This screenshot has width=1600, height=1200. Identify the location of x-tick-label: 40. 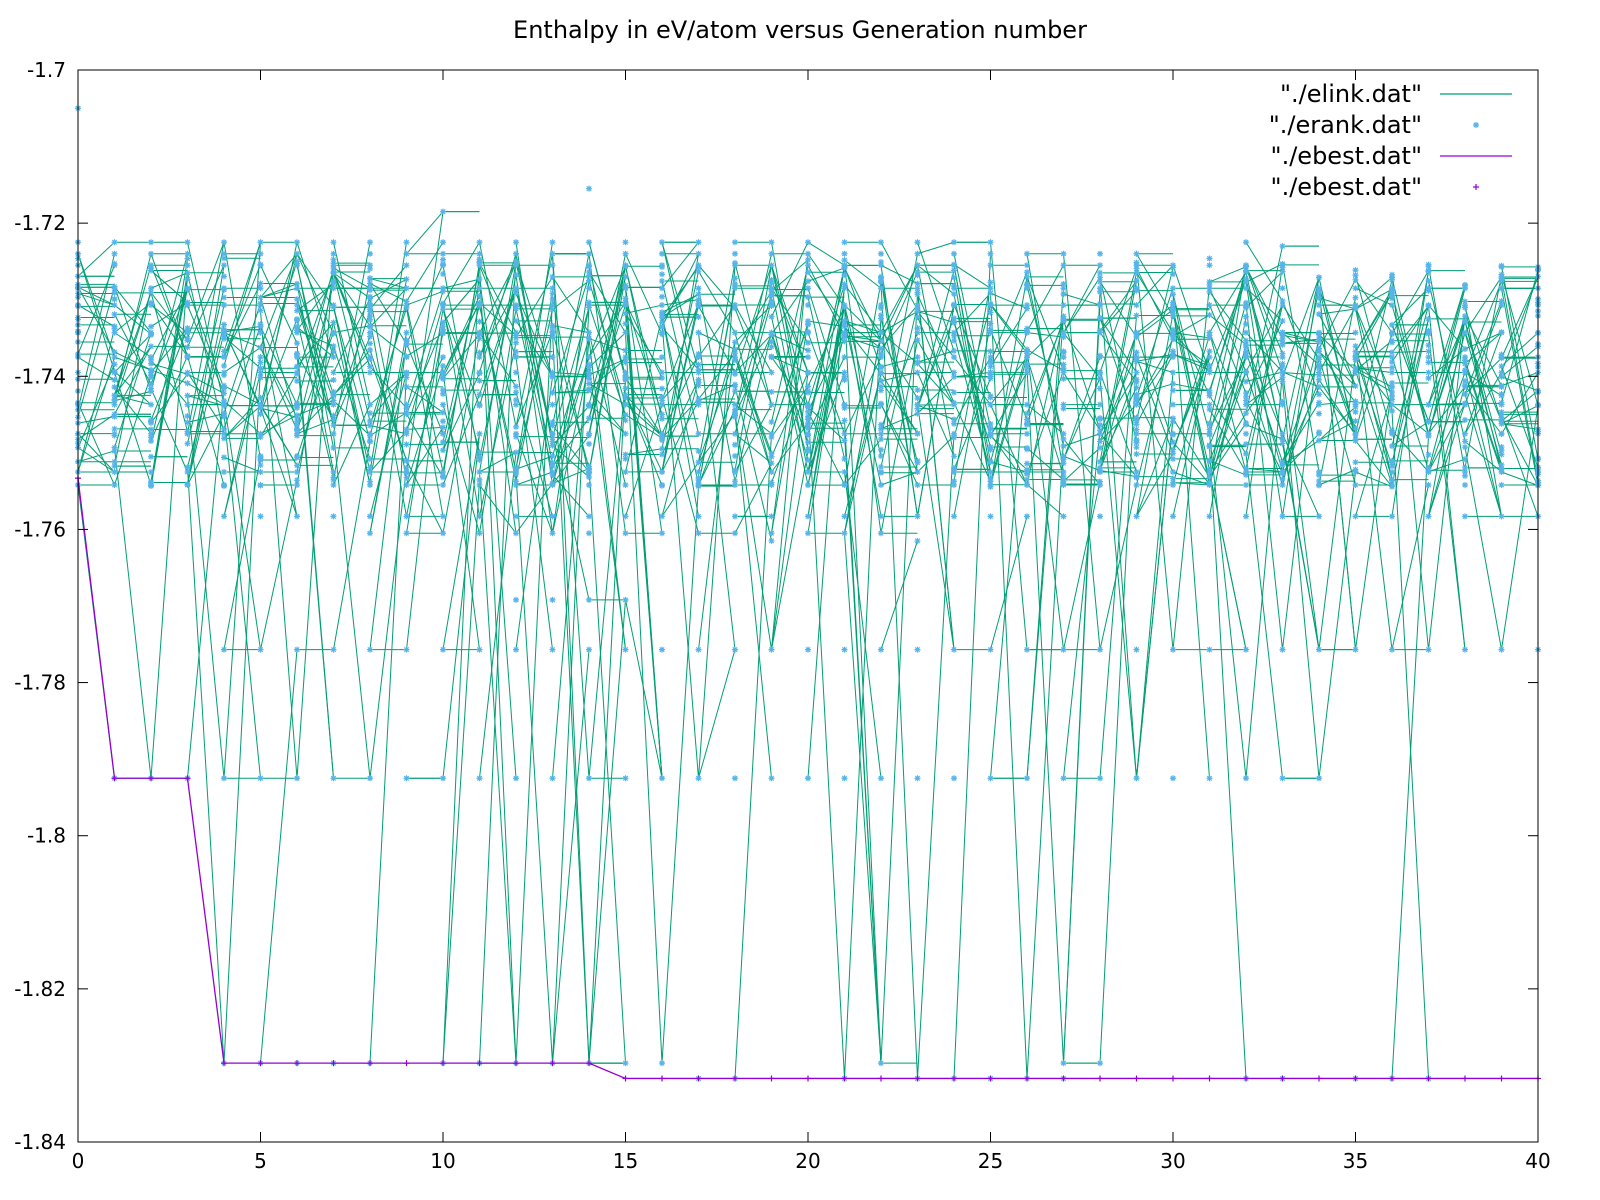
(1537, 1161).